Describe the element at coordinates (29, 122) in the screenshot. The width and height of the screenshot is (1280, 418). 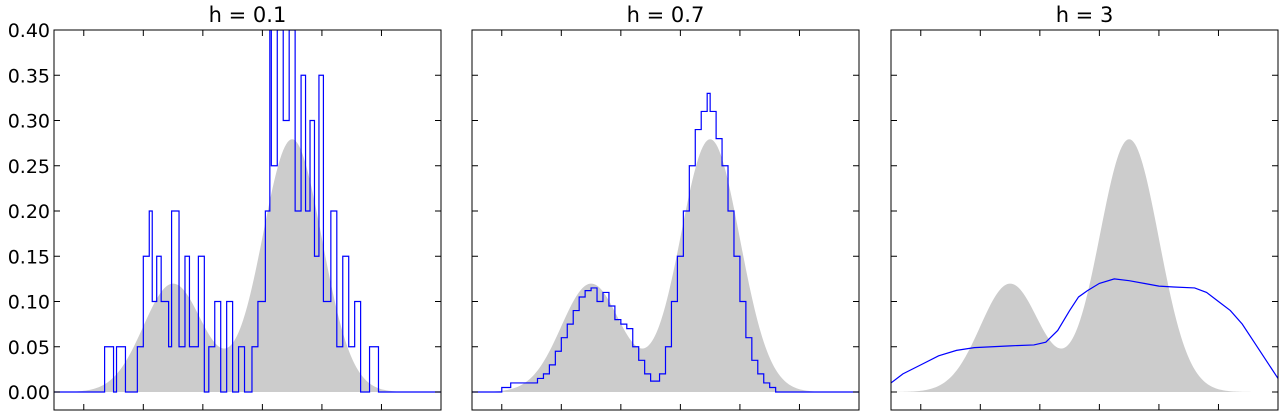
I see `y-tick-label: 0.30` at that location.